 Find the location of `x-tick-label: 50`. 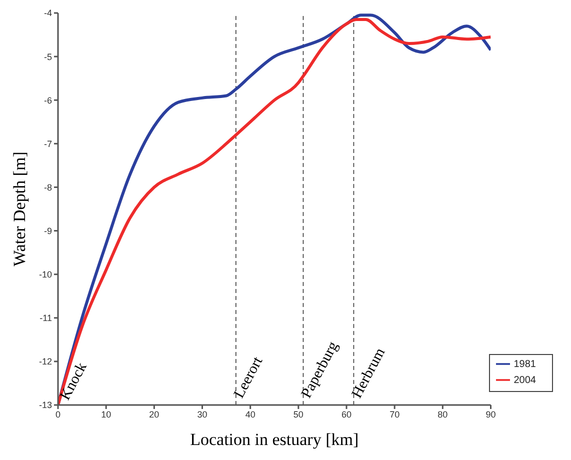

x-tick-label: 50 is located at coordinates (298, 414).